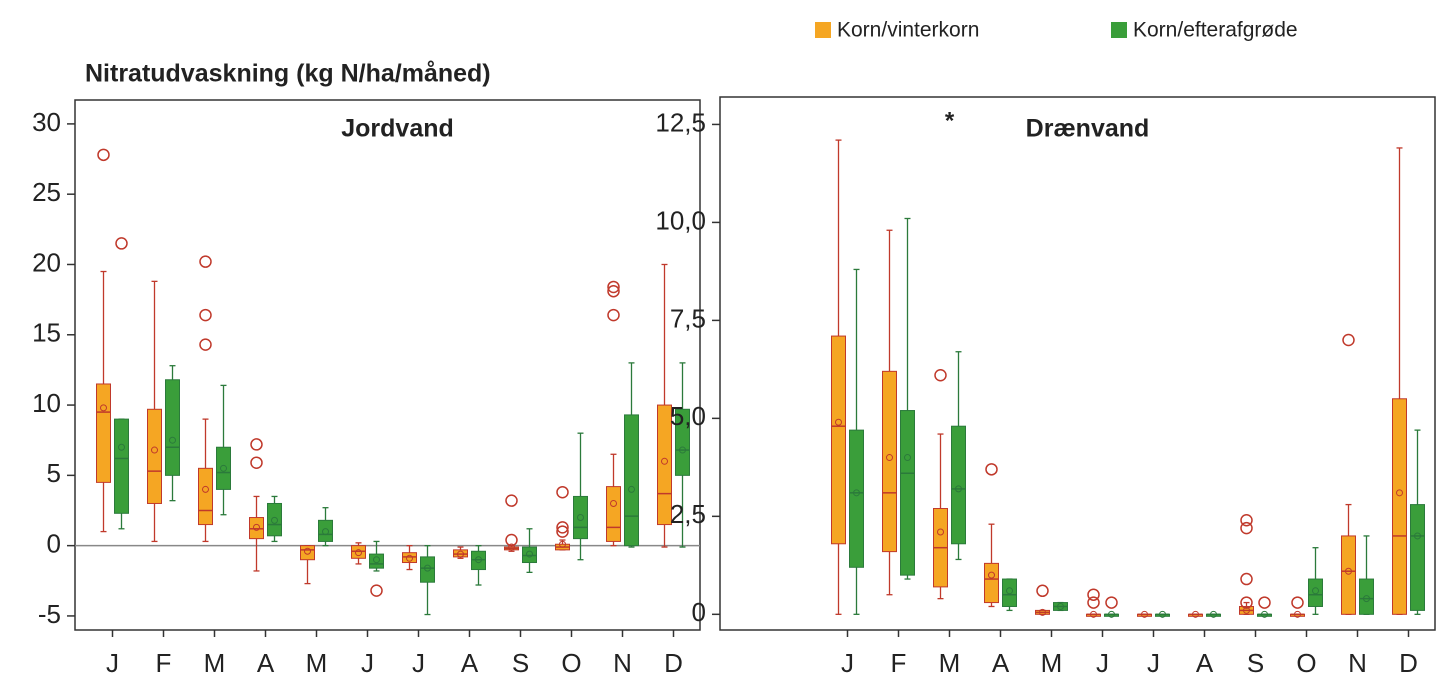  What do you see at coordinates (680, 122) in the screenshot?
I see `y-tick-label: 12,5` at bounding box center [680, 122].